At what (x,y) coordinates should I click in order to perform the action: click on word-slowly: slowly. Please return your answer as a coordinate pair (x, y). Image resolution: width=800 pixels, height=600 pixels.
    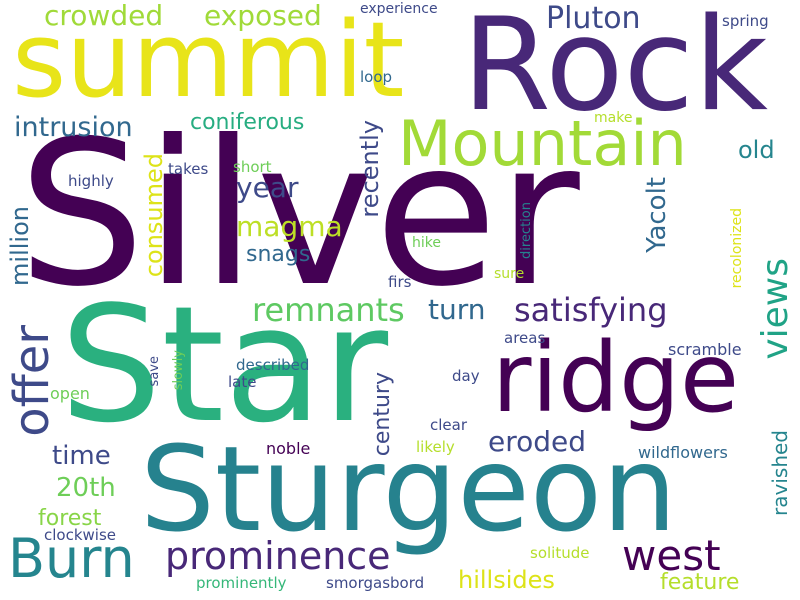
    Looking at the image, I should click on (178, 370).